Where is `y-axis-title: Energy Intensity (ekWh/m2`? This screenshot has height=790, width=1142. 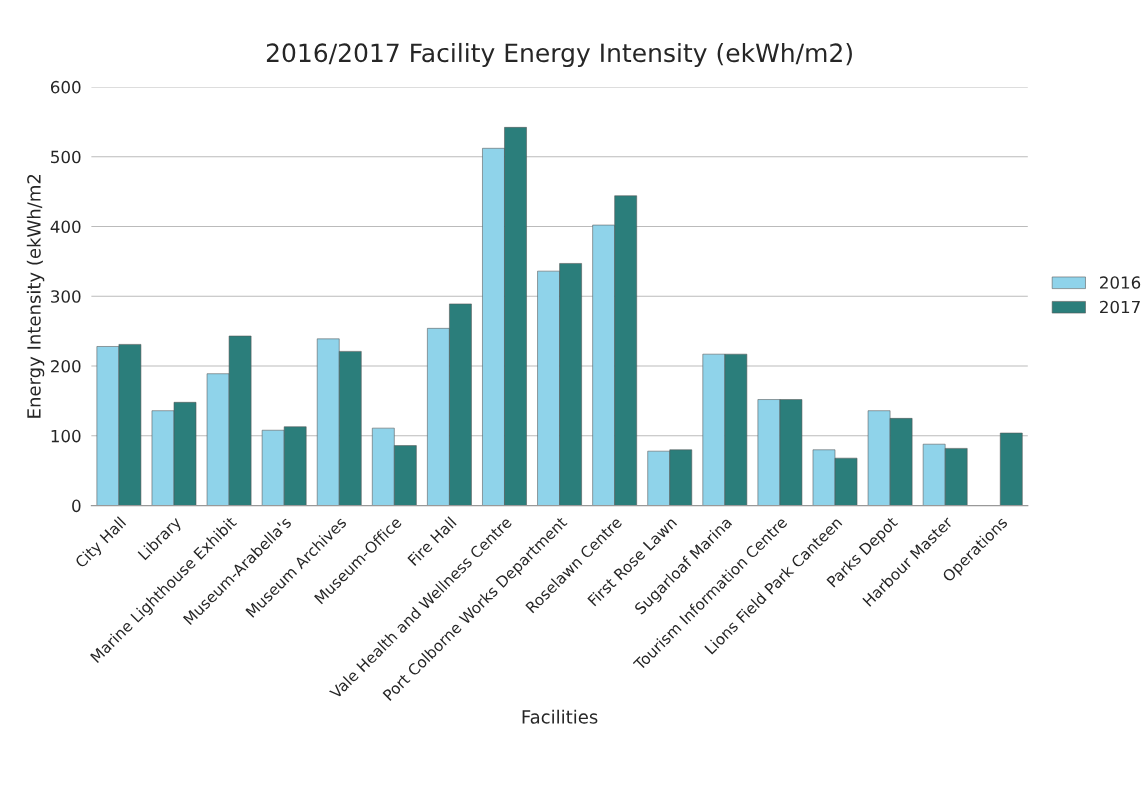 y-axis-title: Energy Intensity (ekWh/m2 is located at coordinates (35, 296).